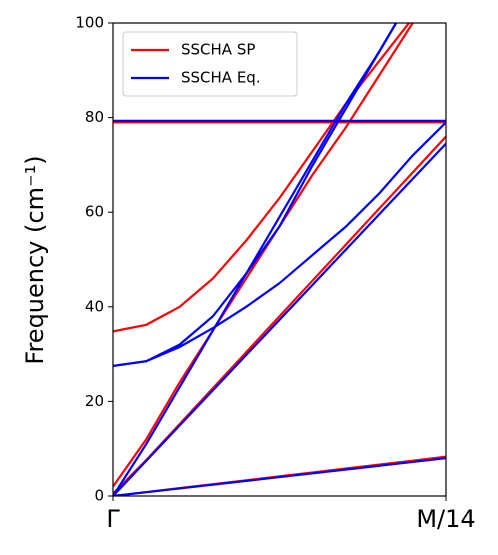 Image resolution: width=498 pixels, height=555 pixels. What do you see at coordinates (210, 64) in the screenshot?
I see `legend-box` at bounding box center [210, 64].